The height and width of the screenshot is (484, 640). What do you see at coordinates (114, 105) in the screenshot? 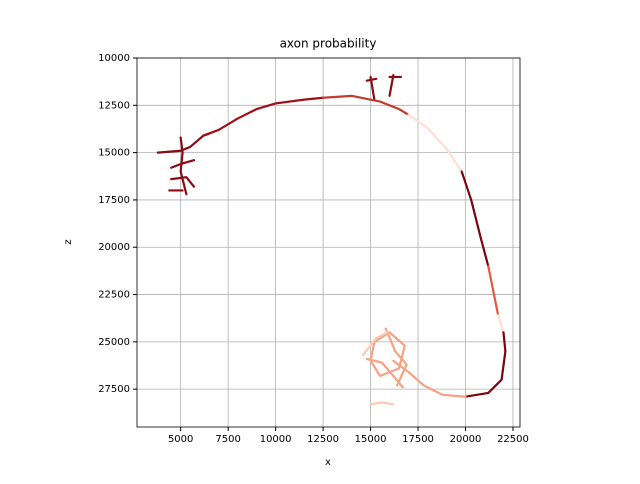
I see `y-tick-label: 12500` at bounding box center [114, 105].